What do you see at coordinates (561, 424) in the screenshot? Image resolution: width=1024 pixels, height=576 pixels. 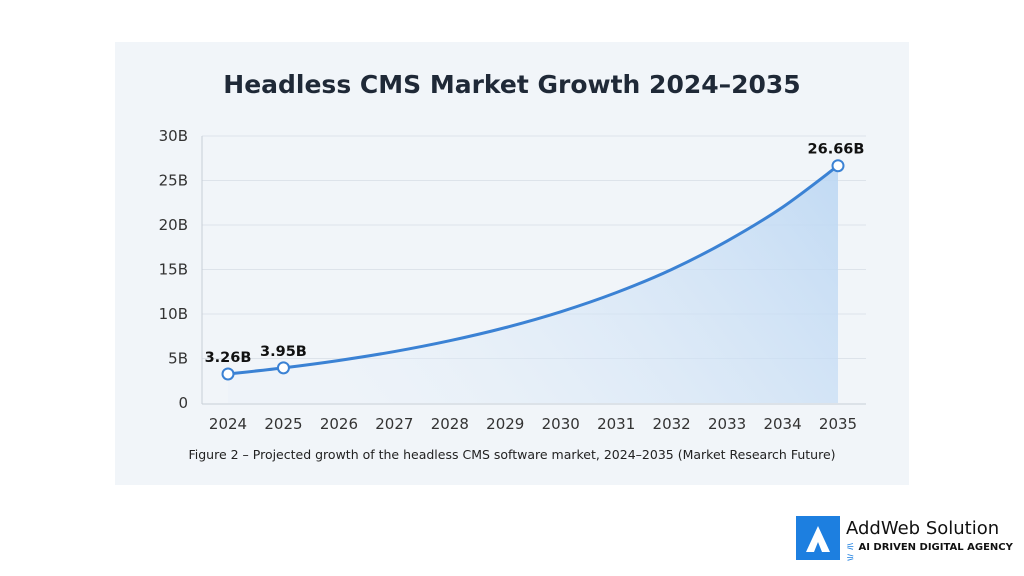 I see `x-tick-label: 2030` at bounding box center [561, 424].